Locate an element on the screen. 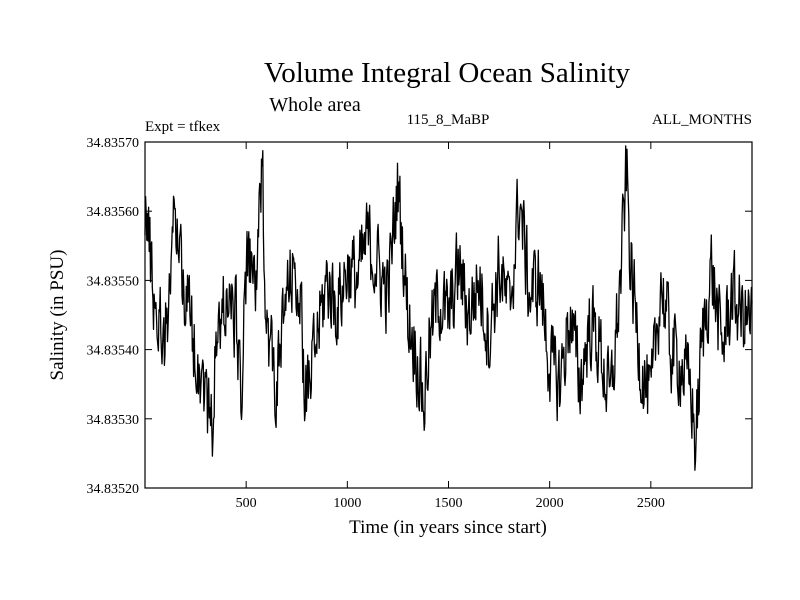  x-tick-label: 500 is located at coordinates (246, 503).